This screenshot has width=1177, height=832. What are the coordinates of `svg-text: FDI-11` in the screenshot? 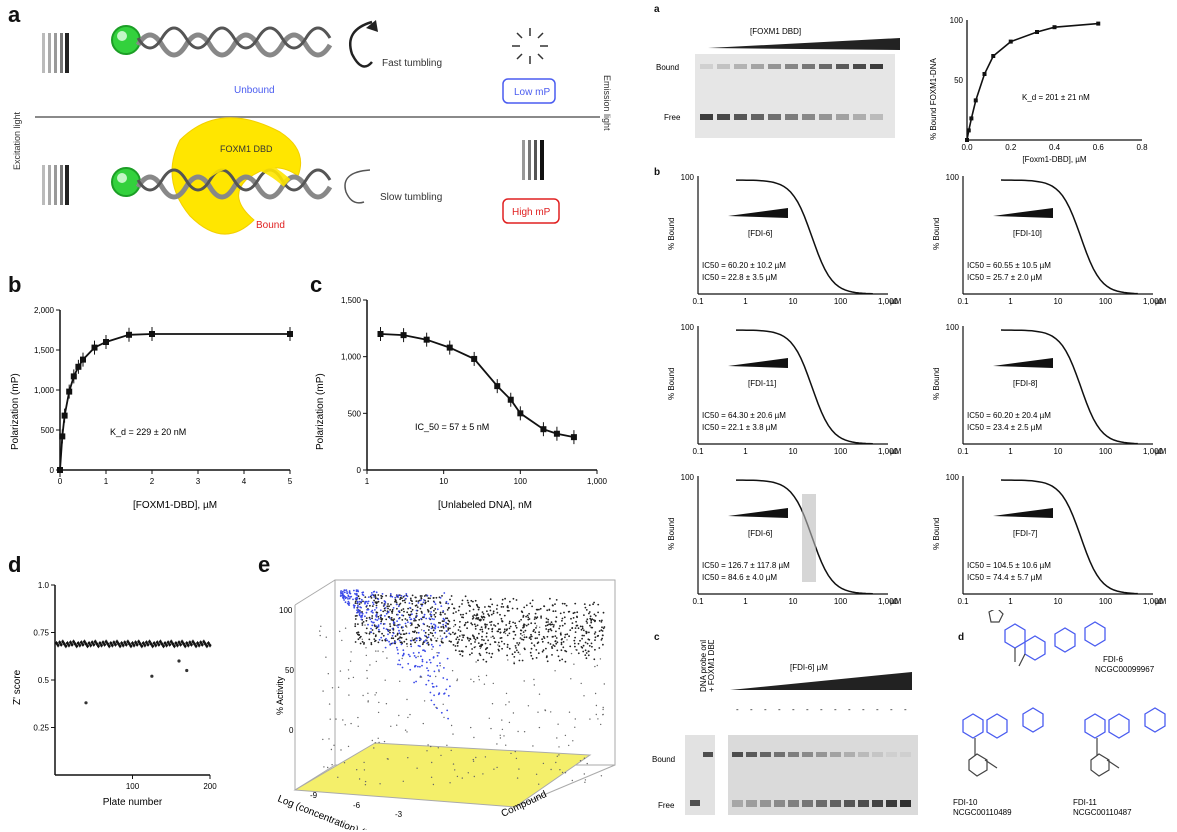 It's located at (1085, 802).